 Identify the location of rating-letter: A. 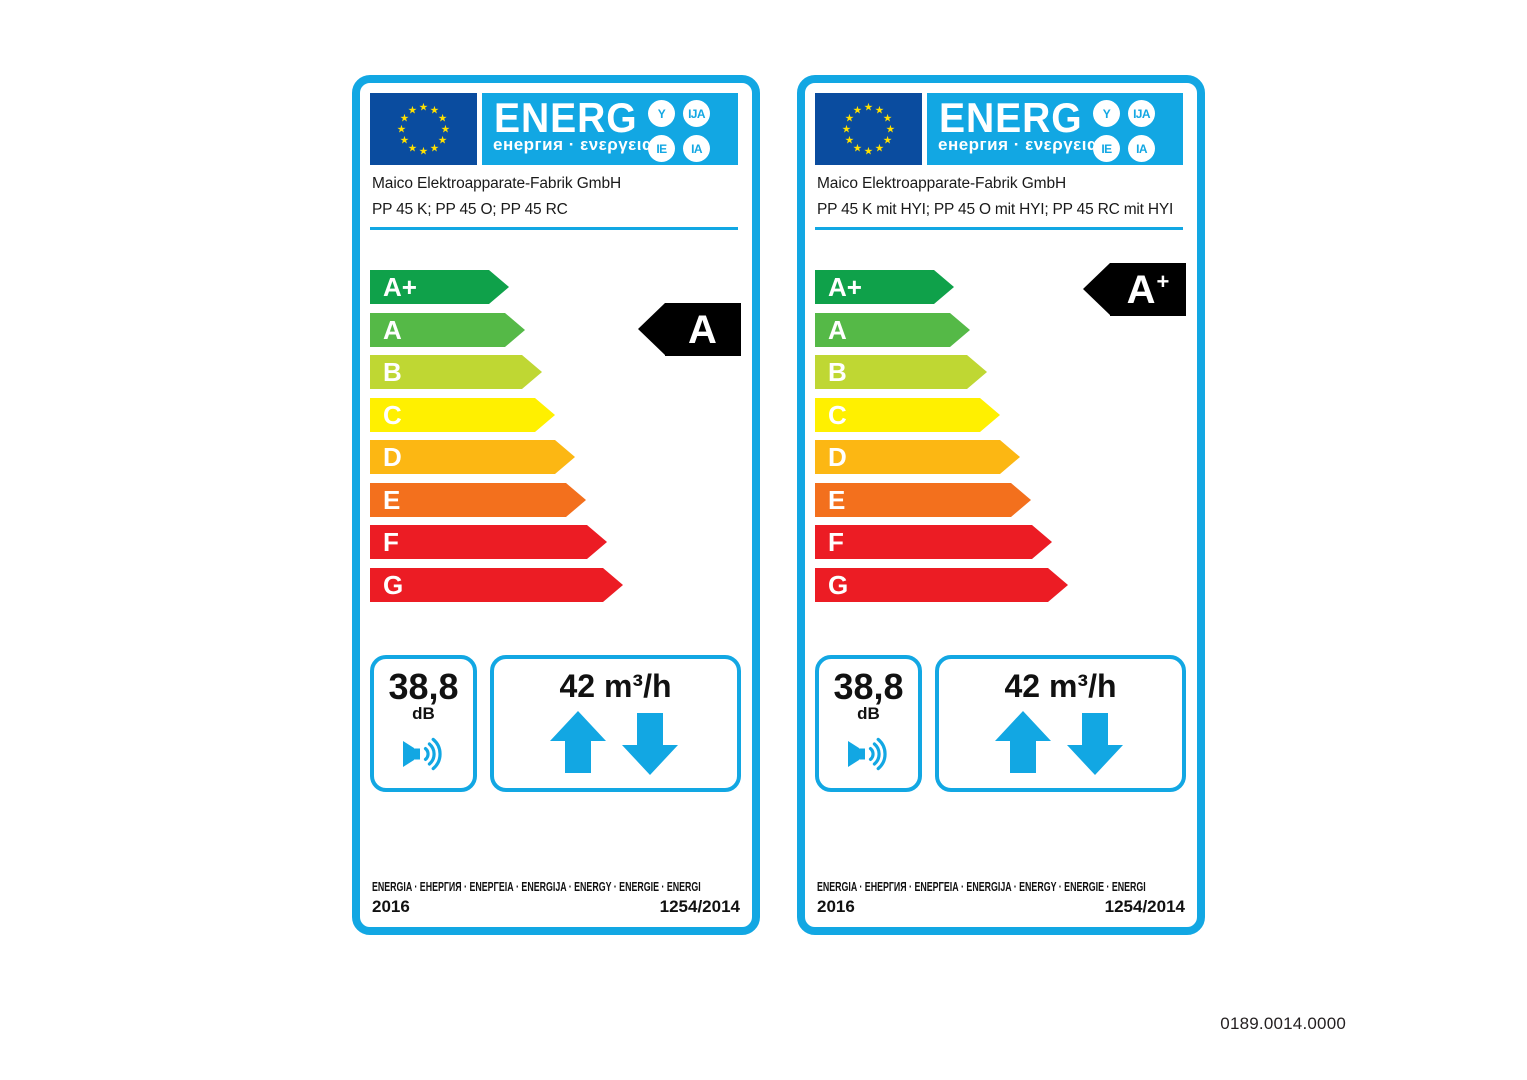
(702, 329).